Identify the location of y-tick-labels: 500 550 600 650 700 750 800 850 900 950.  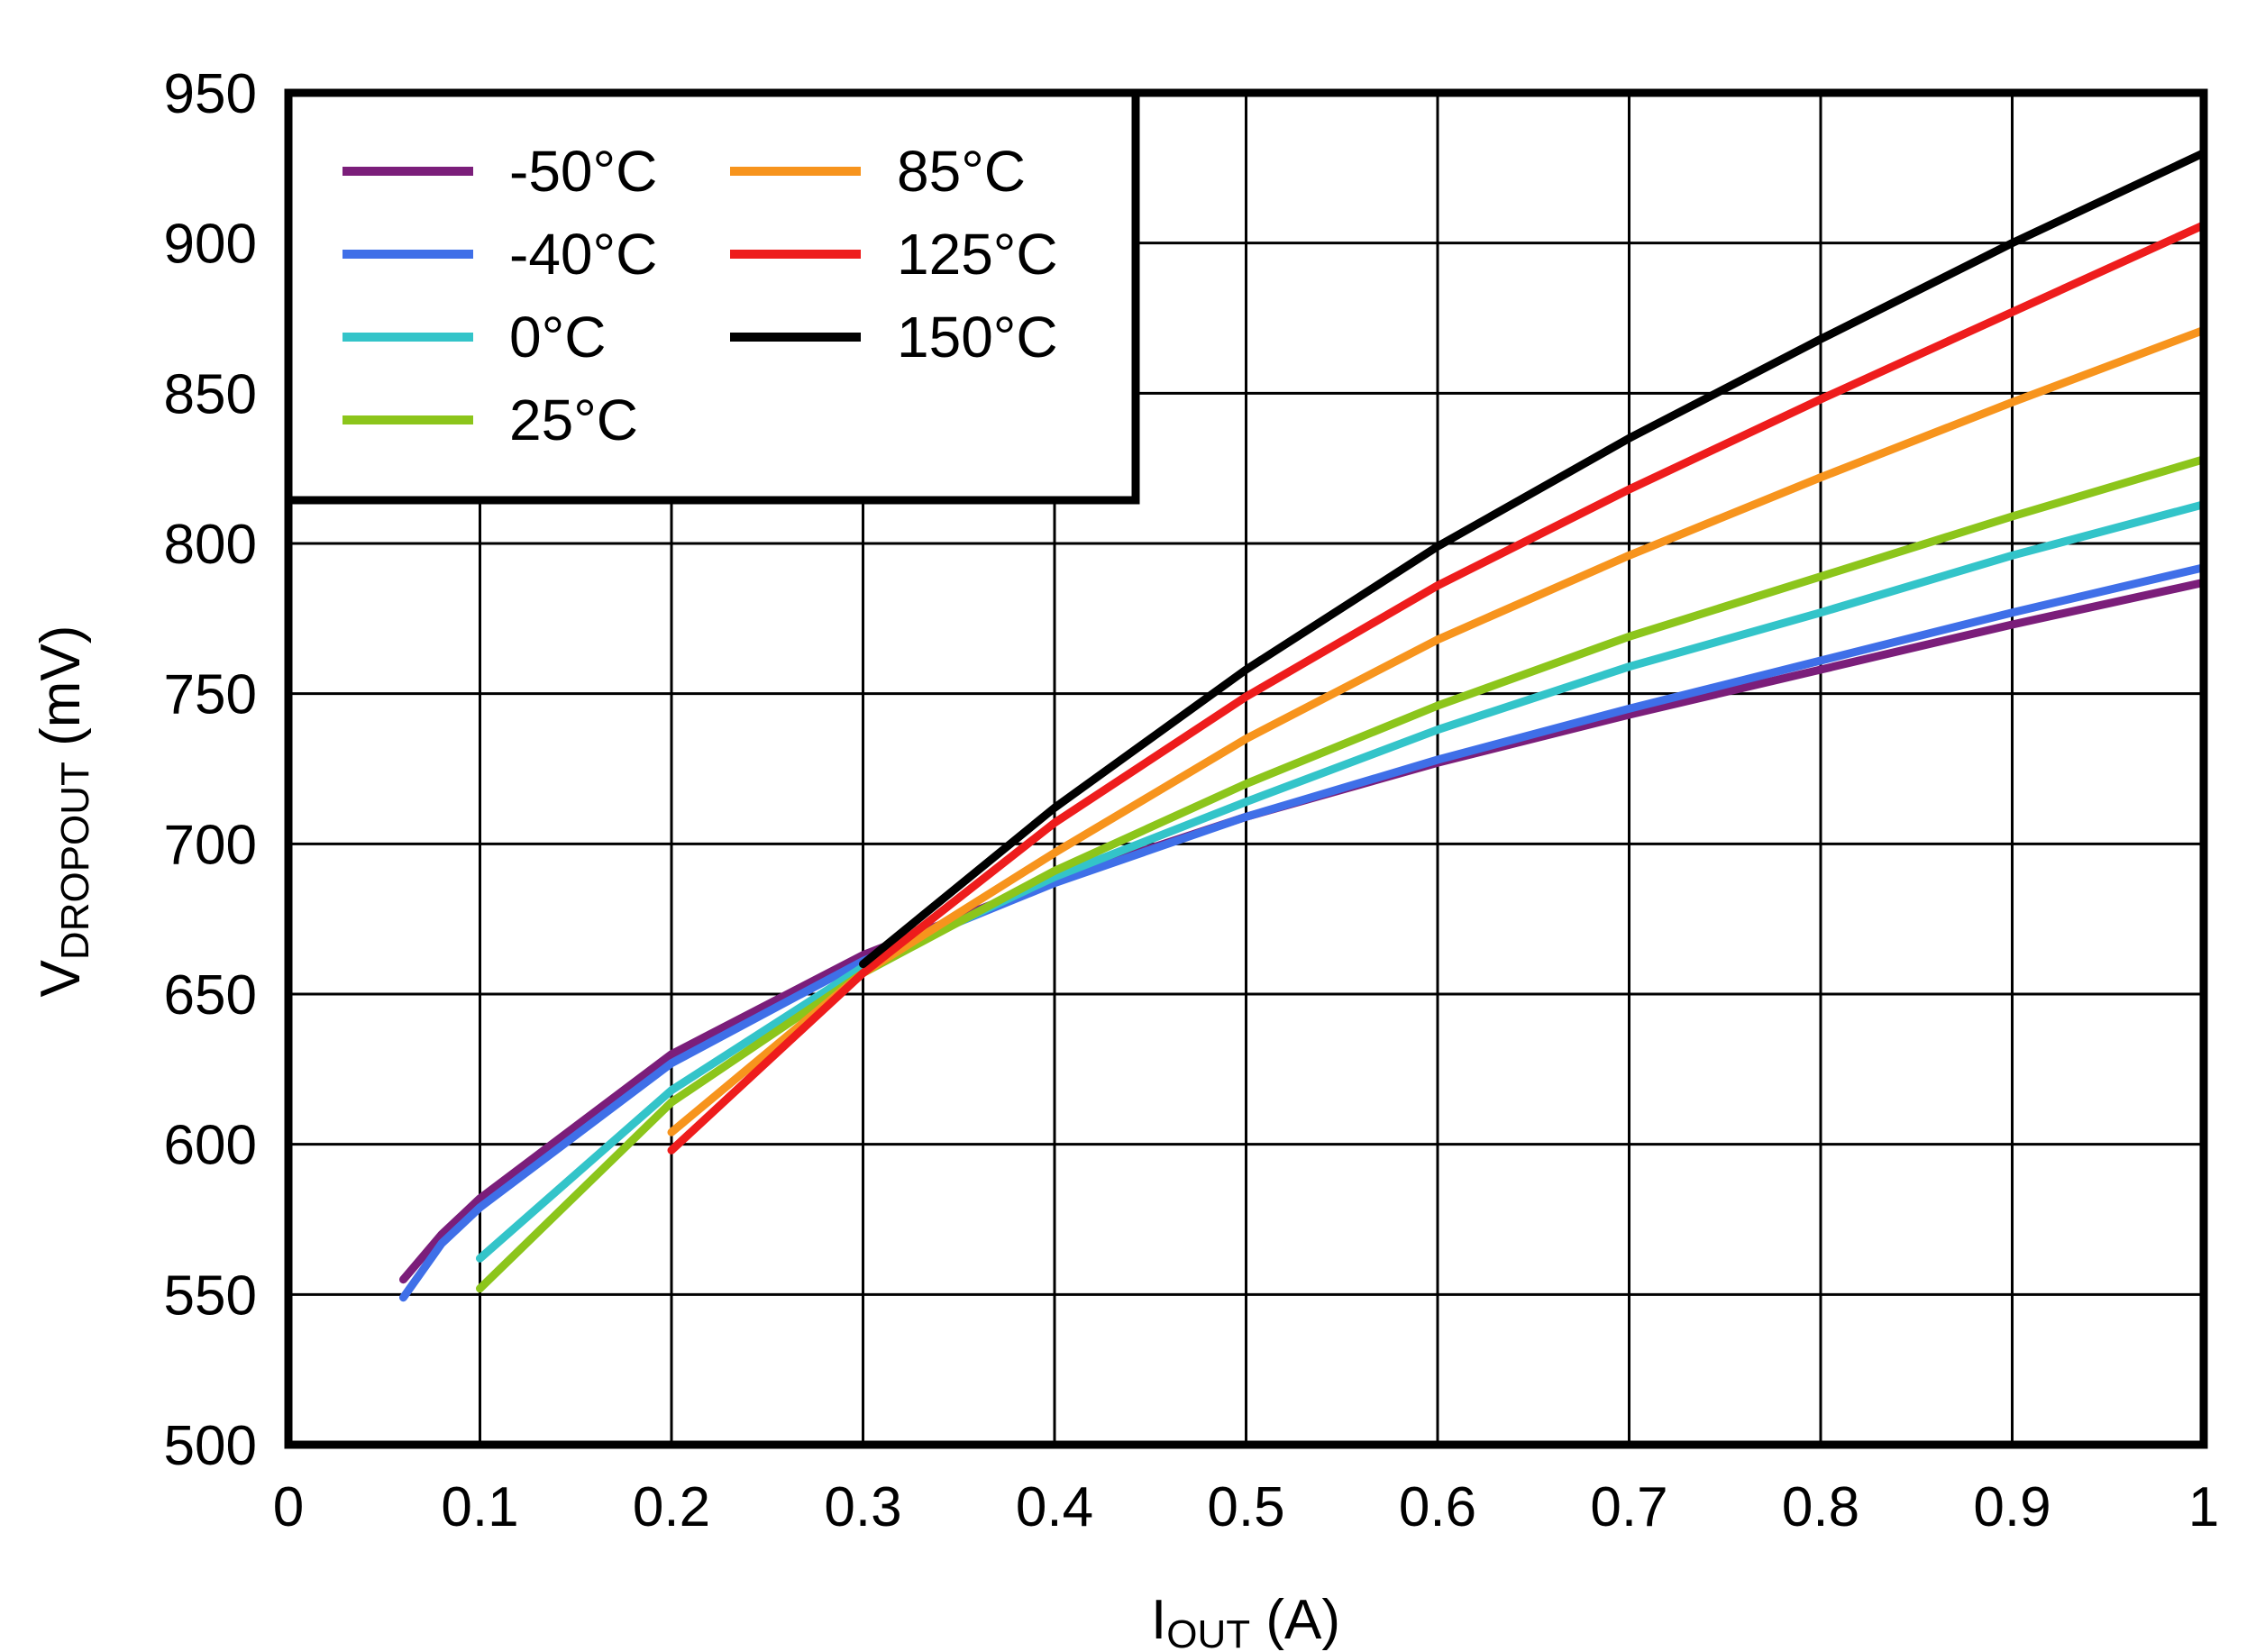
(210, 770).